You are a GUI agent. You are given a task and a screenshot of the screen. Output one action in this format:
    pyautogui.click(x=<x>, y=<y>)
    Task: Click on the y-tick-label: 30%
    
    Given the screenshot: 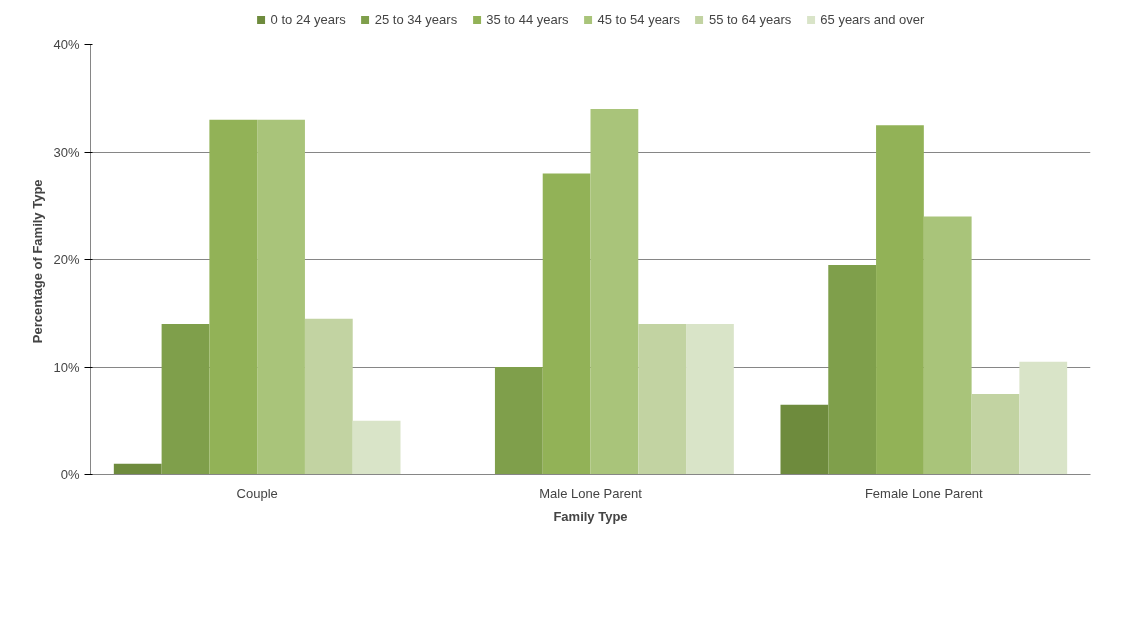 What is the action you would take?
    pyautogui.click(x=66, y=152)
    